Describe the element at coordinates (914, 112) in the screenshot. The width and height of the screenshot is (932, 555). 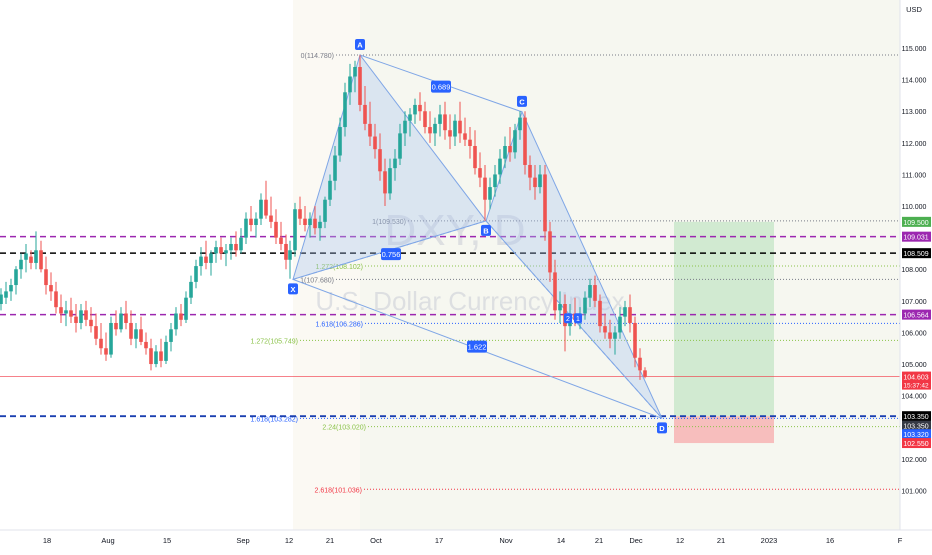
I see `y-tick-label: 113.000` at that location.